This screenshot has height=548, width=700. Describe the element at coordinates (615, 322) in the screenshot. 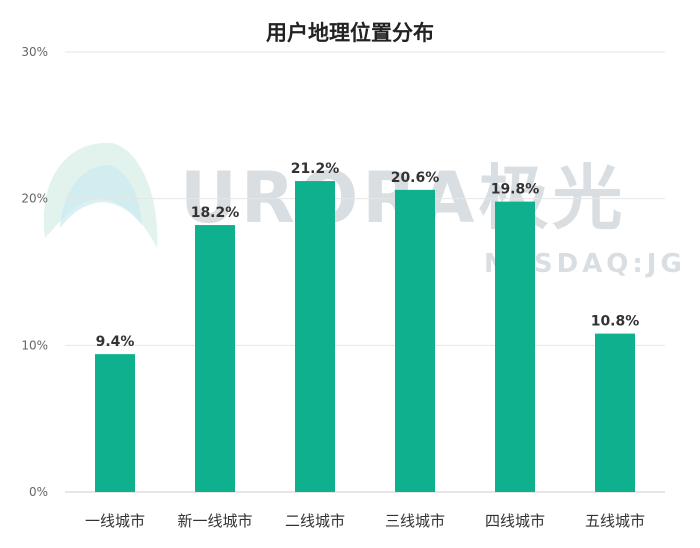

I see `data-label: 10.8%` at that location.